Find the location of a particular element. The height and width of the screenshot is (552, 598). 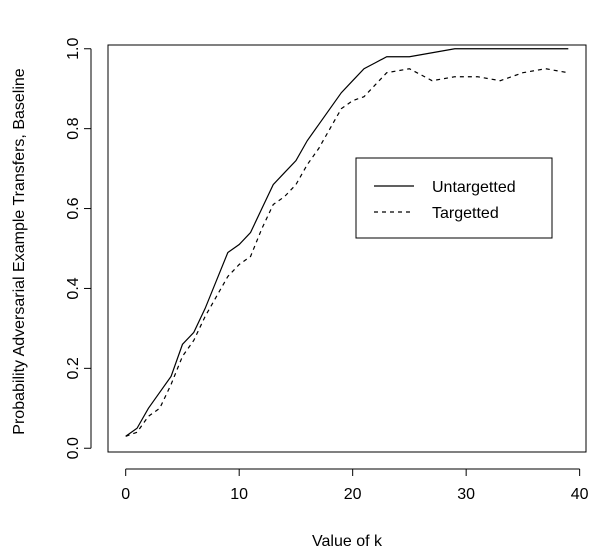

x-tick-label: 10 is located at coordinates (239, 494).